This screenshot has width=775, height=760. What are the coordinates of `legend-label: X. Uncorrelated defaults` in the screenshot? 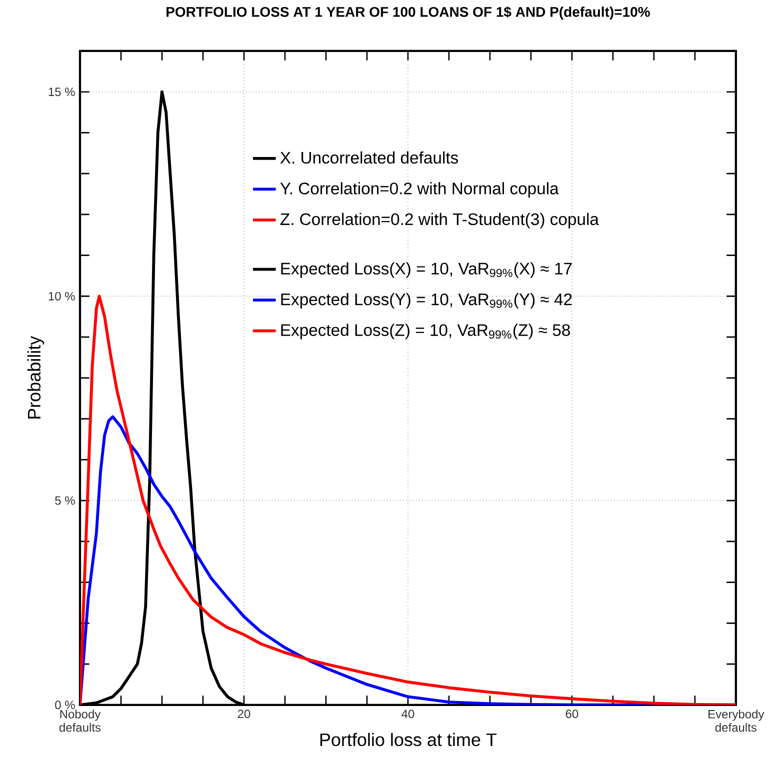 It's located at (369, 157).